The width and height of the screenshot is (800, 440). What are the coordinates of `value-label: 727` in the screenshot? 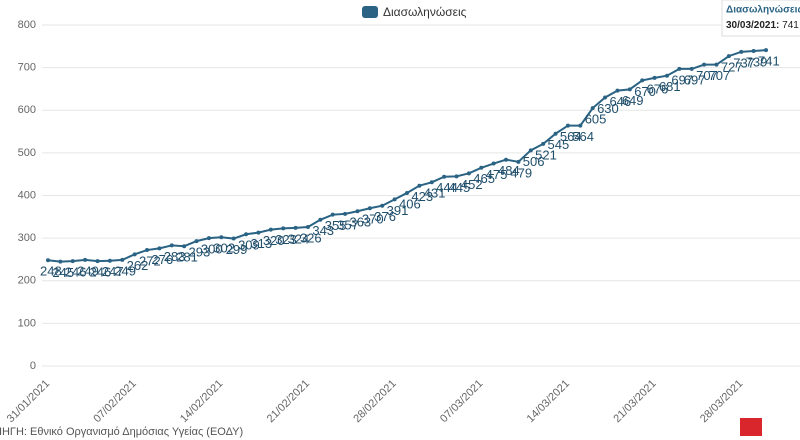 It's located at (732, 67).